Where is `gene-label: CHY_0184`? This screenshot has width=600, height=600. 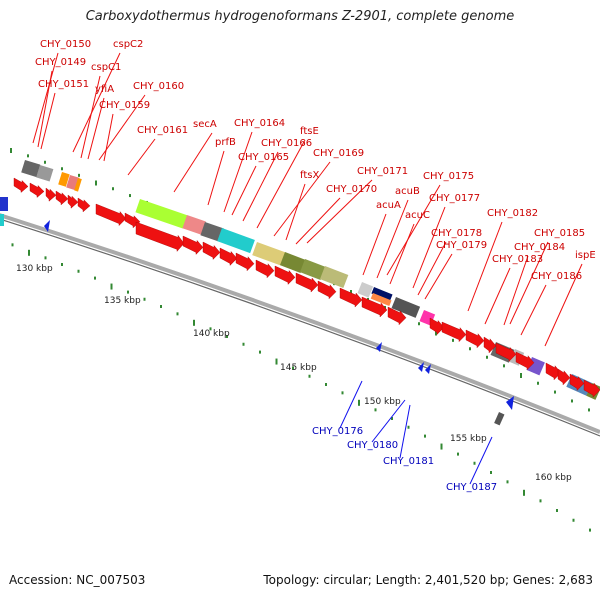 gene-label: CHY_0184 is located at coordinates (539, 247).